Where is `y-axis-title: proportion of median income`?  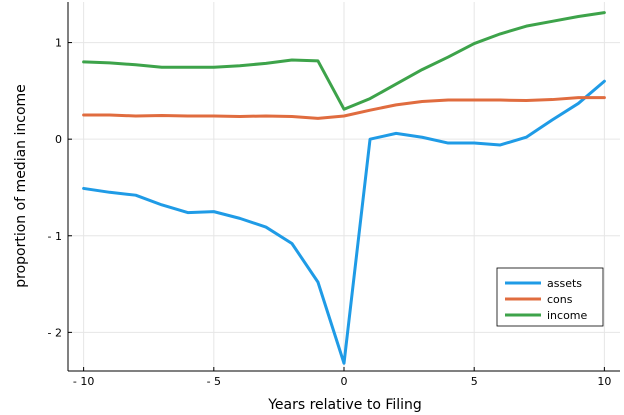 y-axis-title: proportion of median income is located at coordinates (21, 186).